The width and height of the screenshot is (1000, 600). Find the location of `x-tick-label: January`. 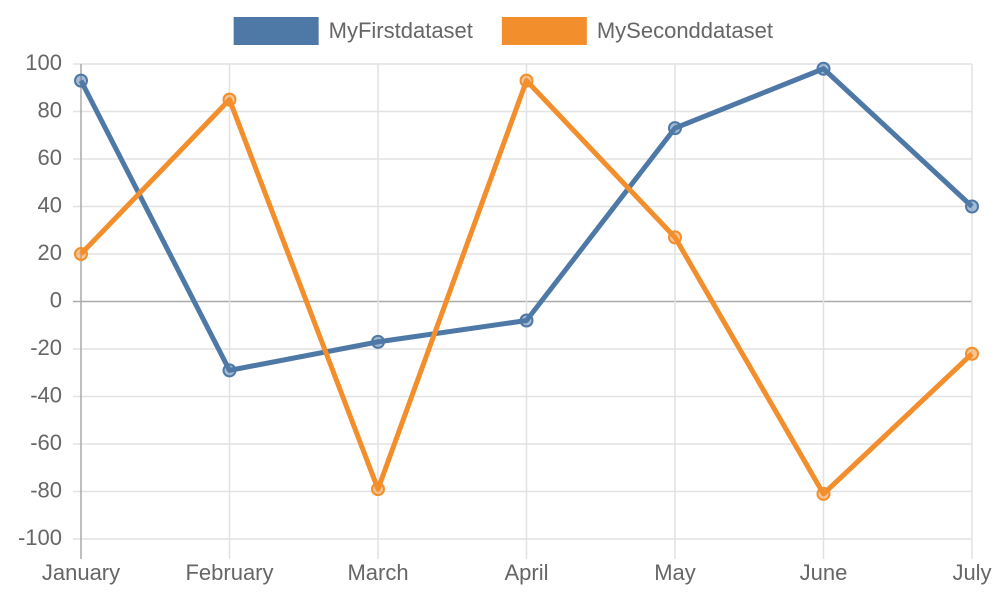

x-tick-label: January is located at coordinates (81, 572).